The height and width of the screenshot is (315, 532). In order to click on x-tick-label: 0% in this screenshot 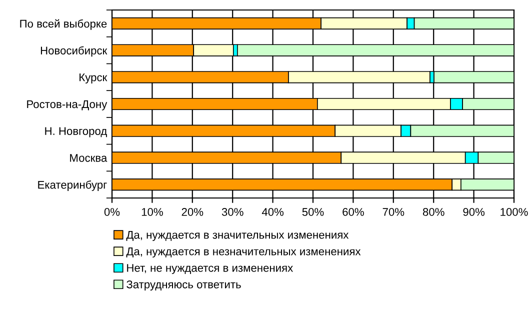, I will do `click(112, 212)`.